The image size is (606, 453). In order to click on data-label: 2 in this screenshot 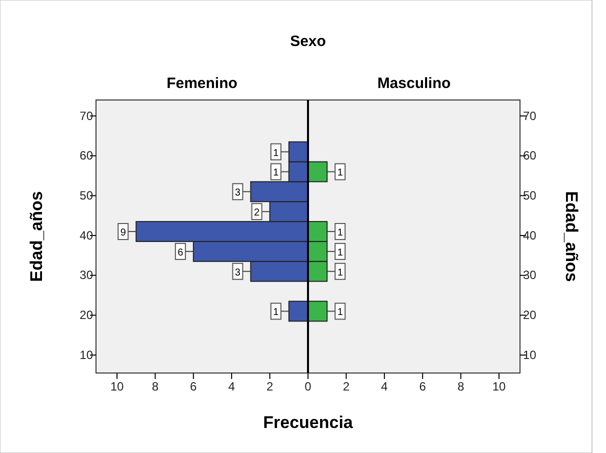, I will do `click(257, 213)`.